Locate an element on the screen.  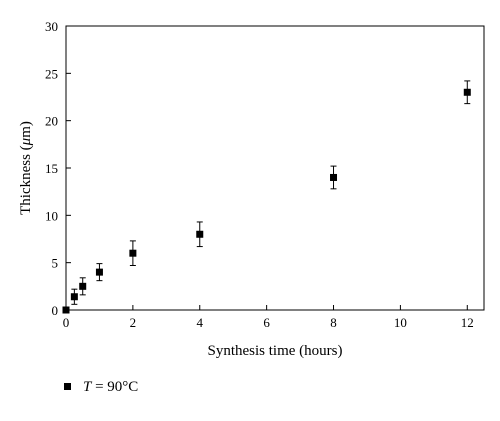
legend-label: T = 90°C is located at coordinates (110, 387).